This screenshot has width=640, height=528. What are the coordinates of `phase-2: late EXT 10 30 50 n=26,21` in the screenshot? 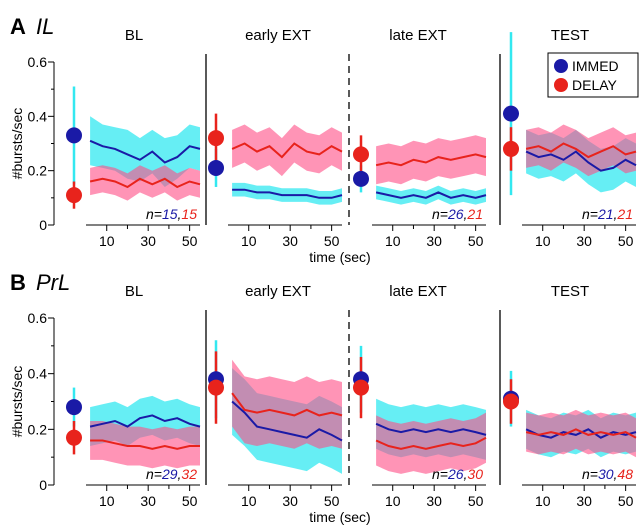 It's located at (420, 138).